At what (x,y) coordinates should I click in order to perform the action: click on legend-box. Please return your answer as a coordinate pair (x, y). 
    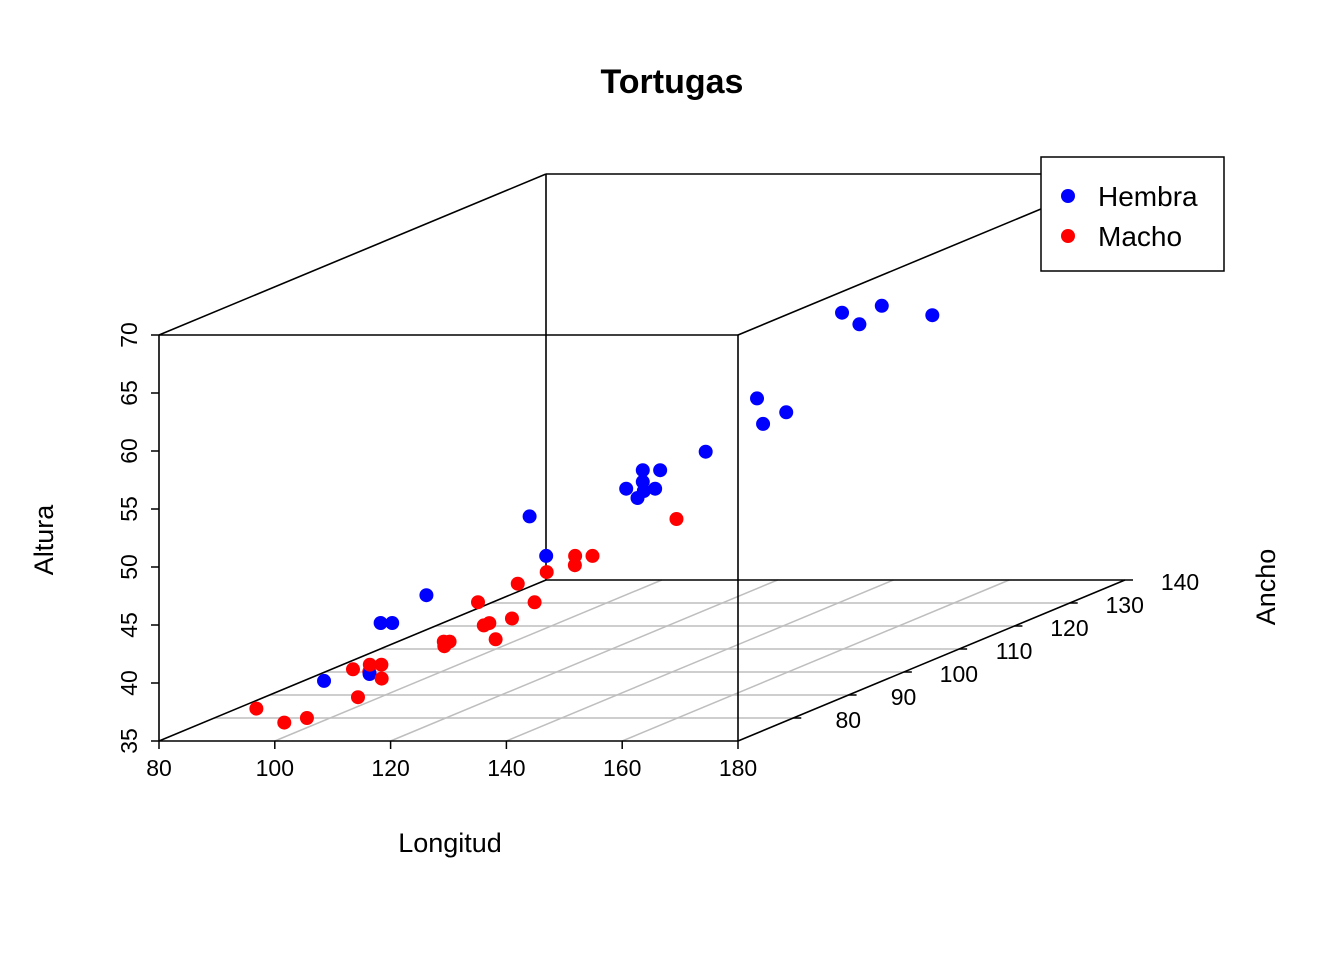
    Looking at the image, I should click on (1132, 214).